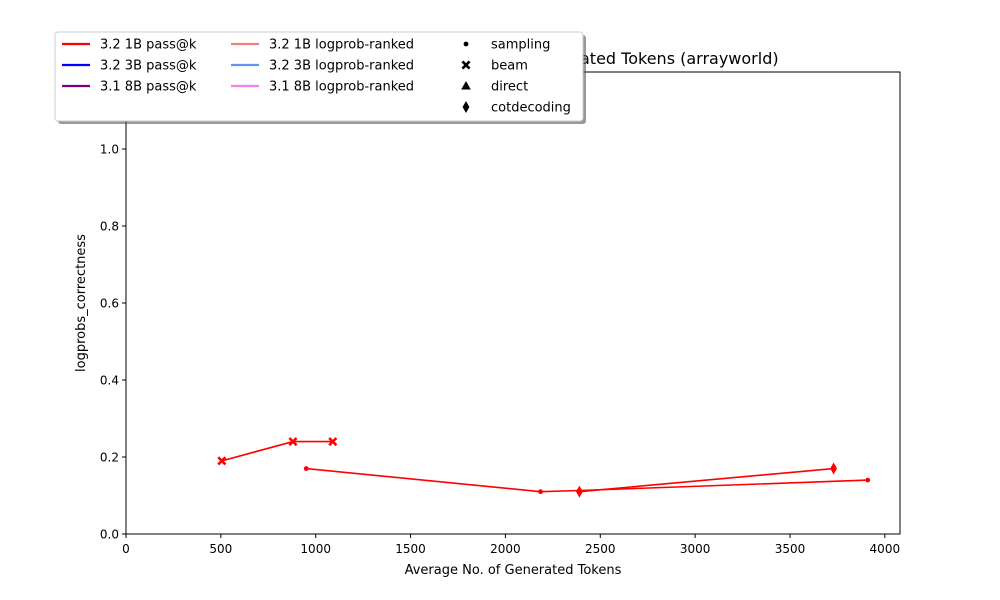  What do you see at coordinates (509, 66) in the screenshot?
I see `legend-entry-label: beam` at bounding box center [509, 66].